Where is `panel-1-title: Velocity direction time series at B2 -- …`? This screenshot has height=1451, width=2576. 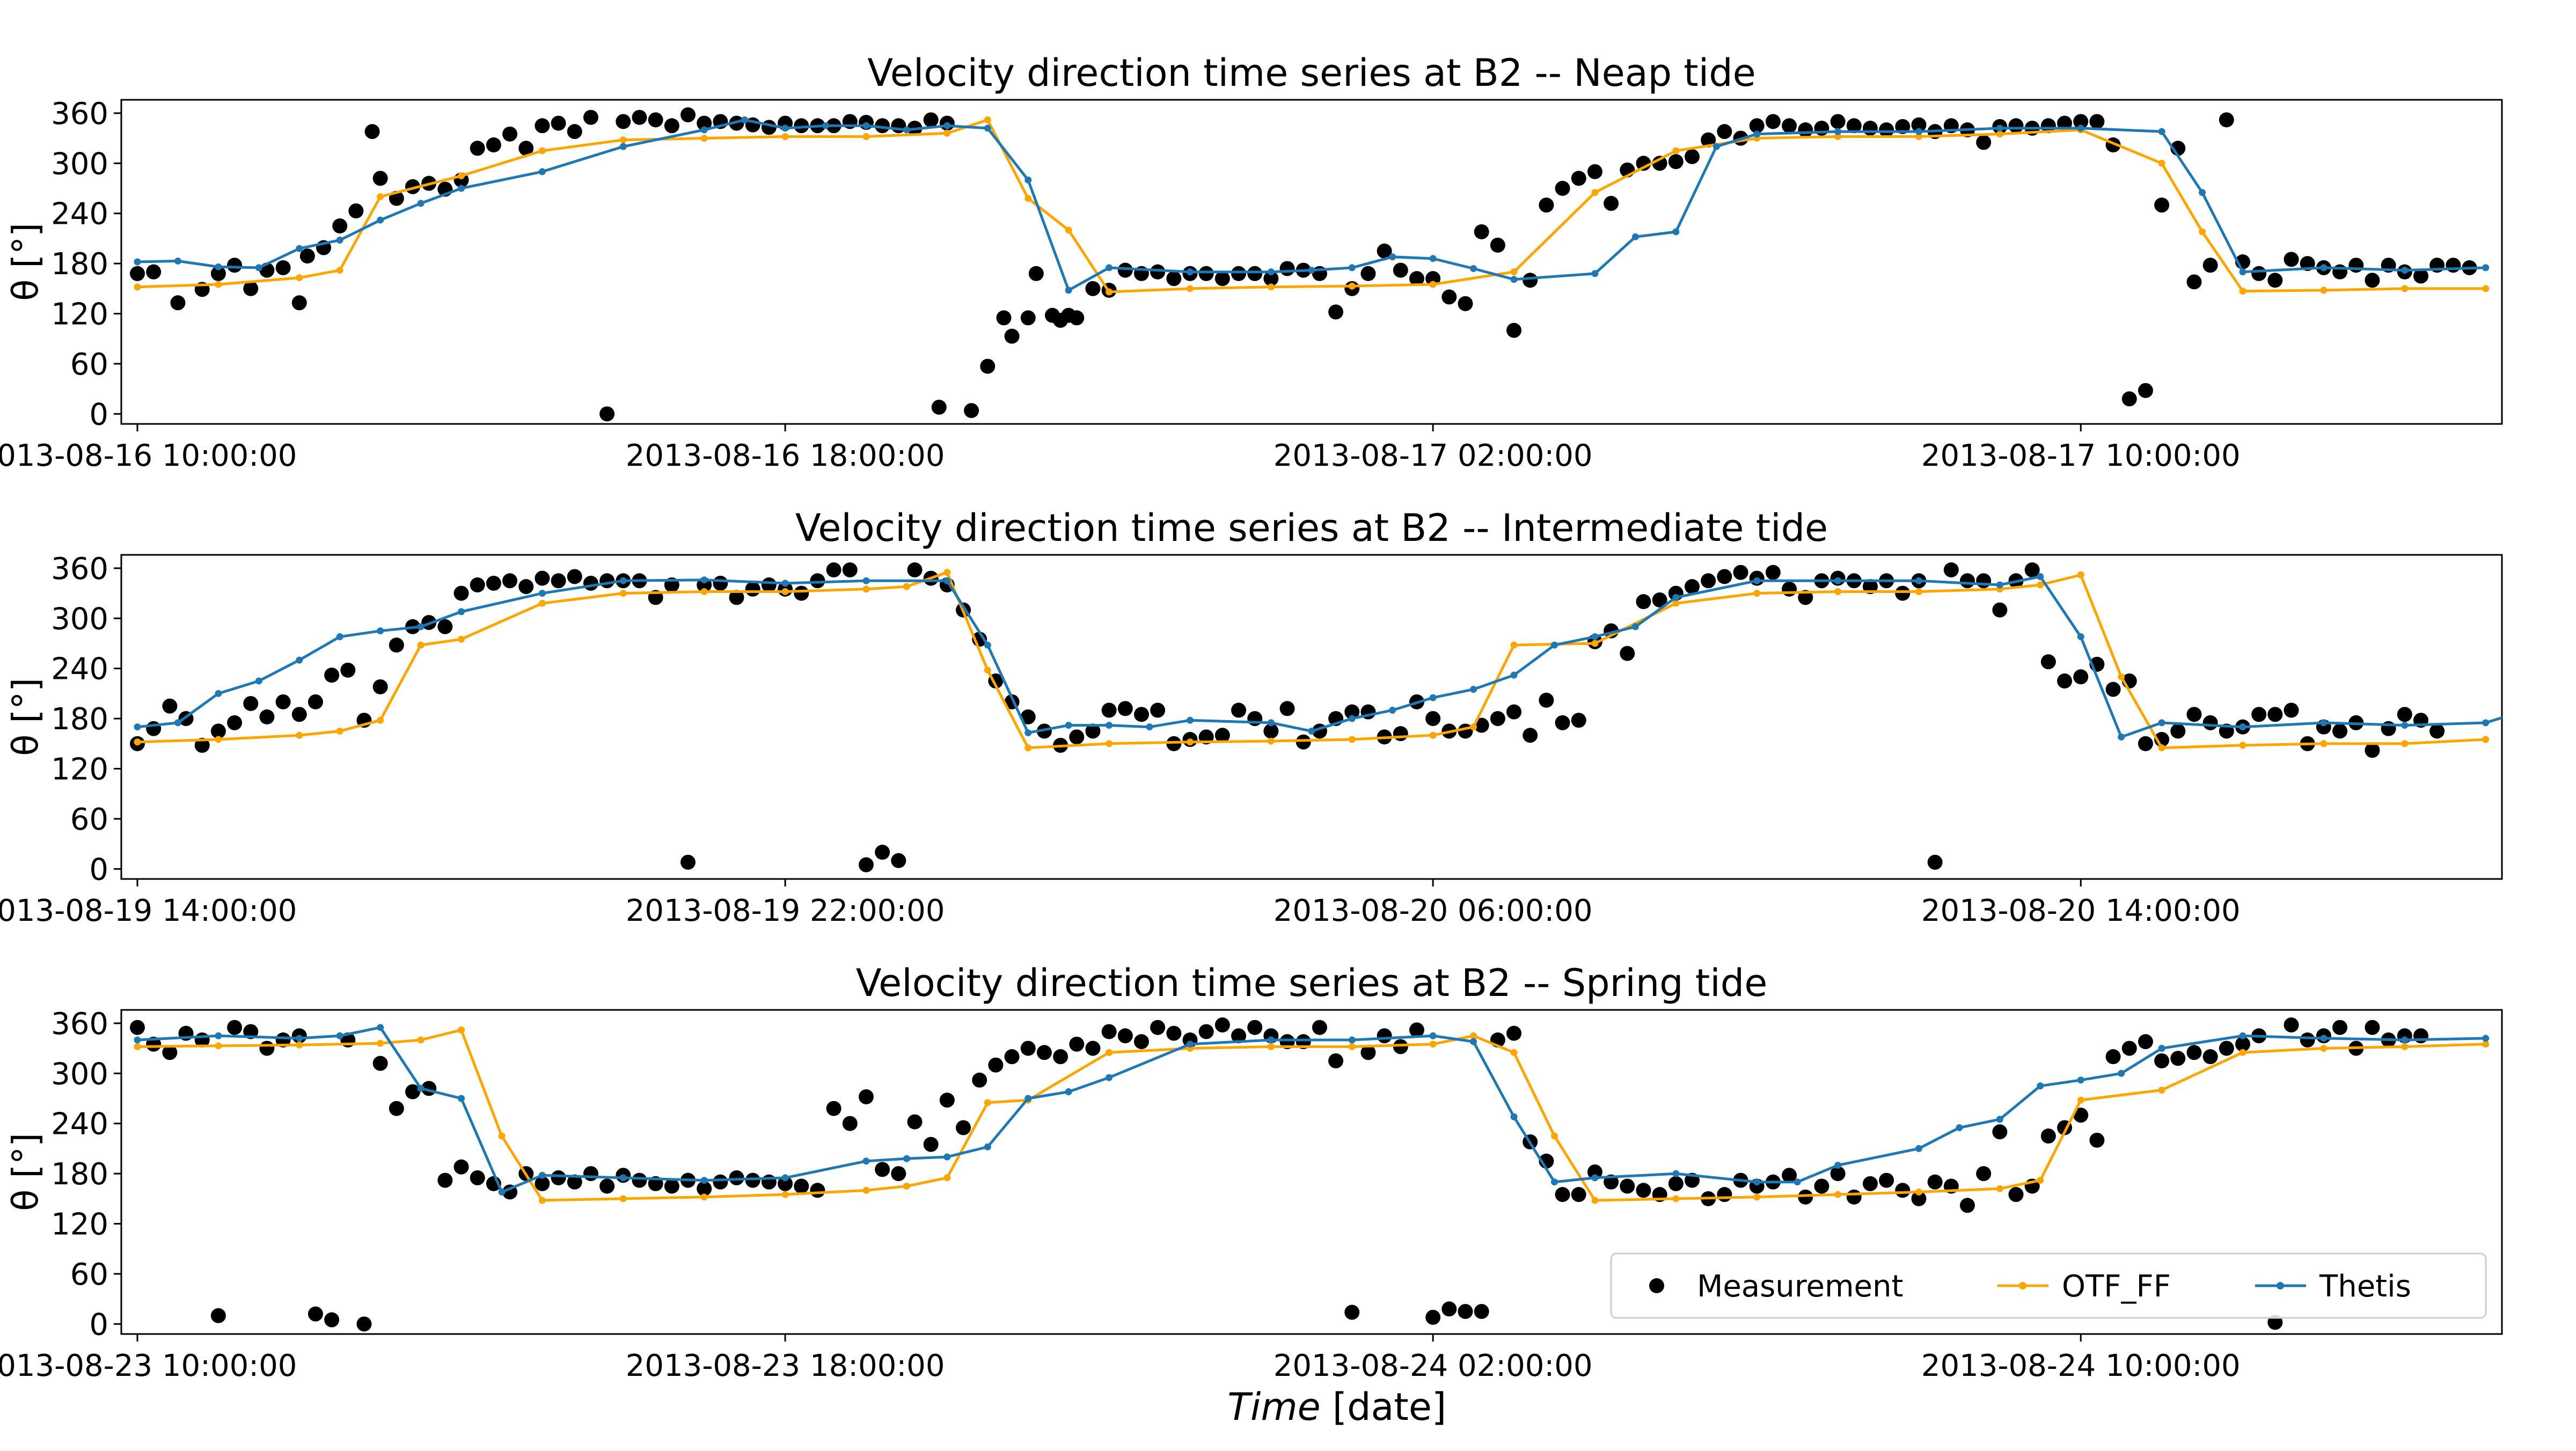
panel-1-title: Velocity direction time series at B2 -- … is located at coordinates (1311, 73).